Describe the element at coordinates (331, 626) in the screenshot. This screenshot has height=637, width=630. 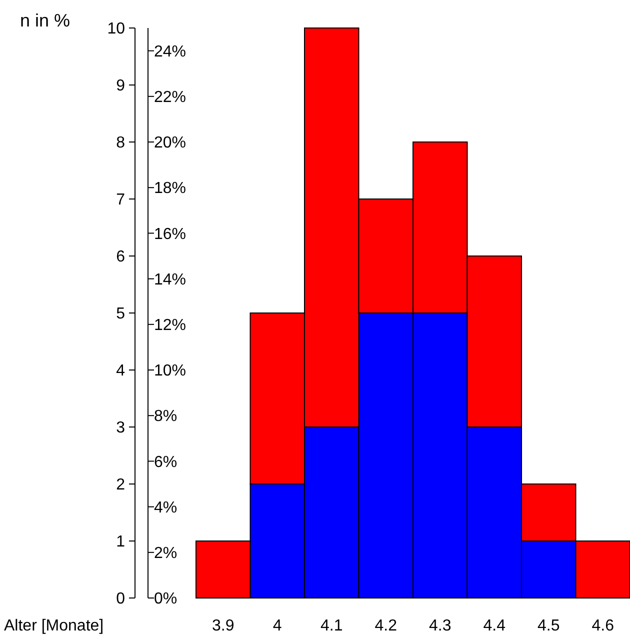
I see `x-tick-label: 4.1` at that location.